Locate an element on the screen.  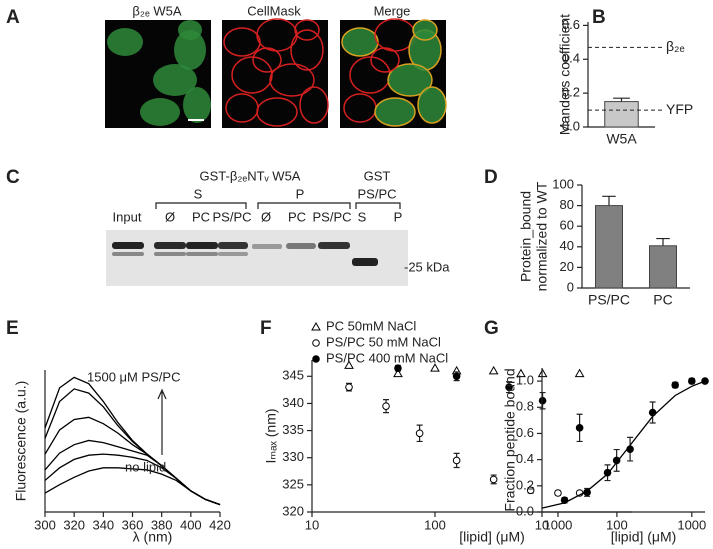
image-label: CellMask is located at coordinates (274, 10).